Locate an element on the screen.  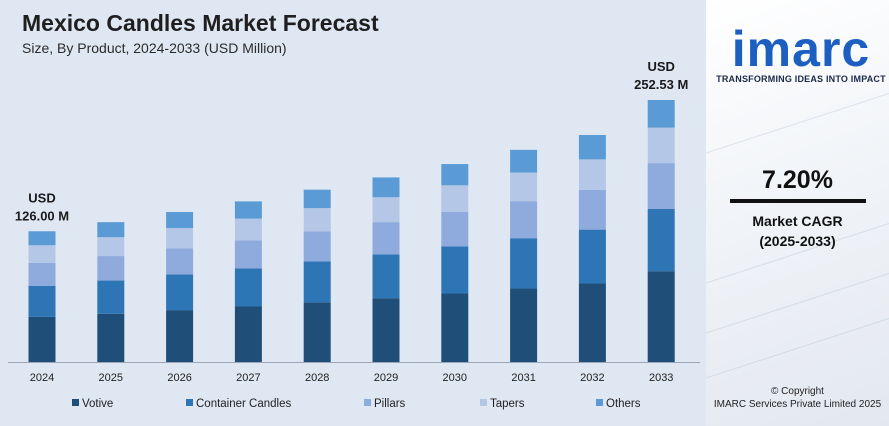
bar-segment-pillars-2025 is located at coordinates (111, 268).